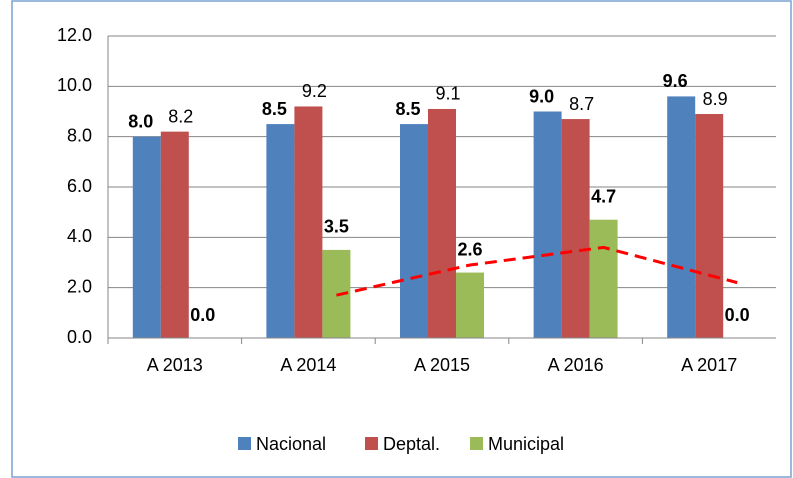  I want to click on x-tick-label: A 2015, so click(442, 365).